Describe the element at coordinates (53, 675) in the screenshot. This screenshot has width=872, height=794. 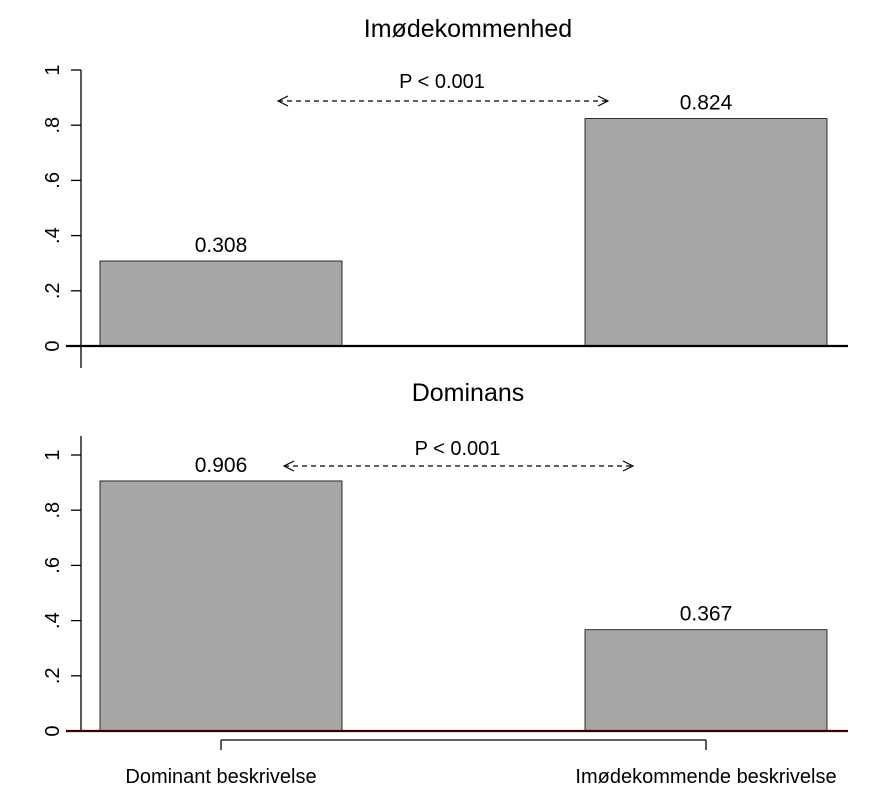
I see `y-tick-label-bottom: .2` at that location.